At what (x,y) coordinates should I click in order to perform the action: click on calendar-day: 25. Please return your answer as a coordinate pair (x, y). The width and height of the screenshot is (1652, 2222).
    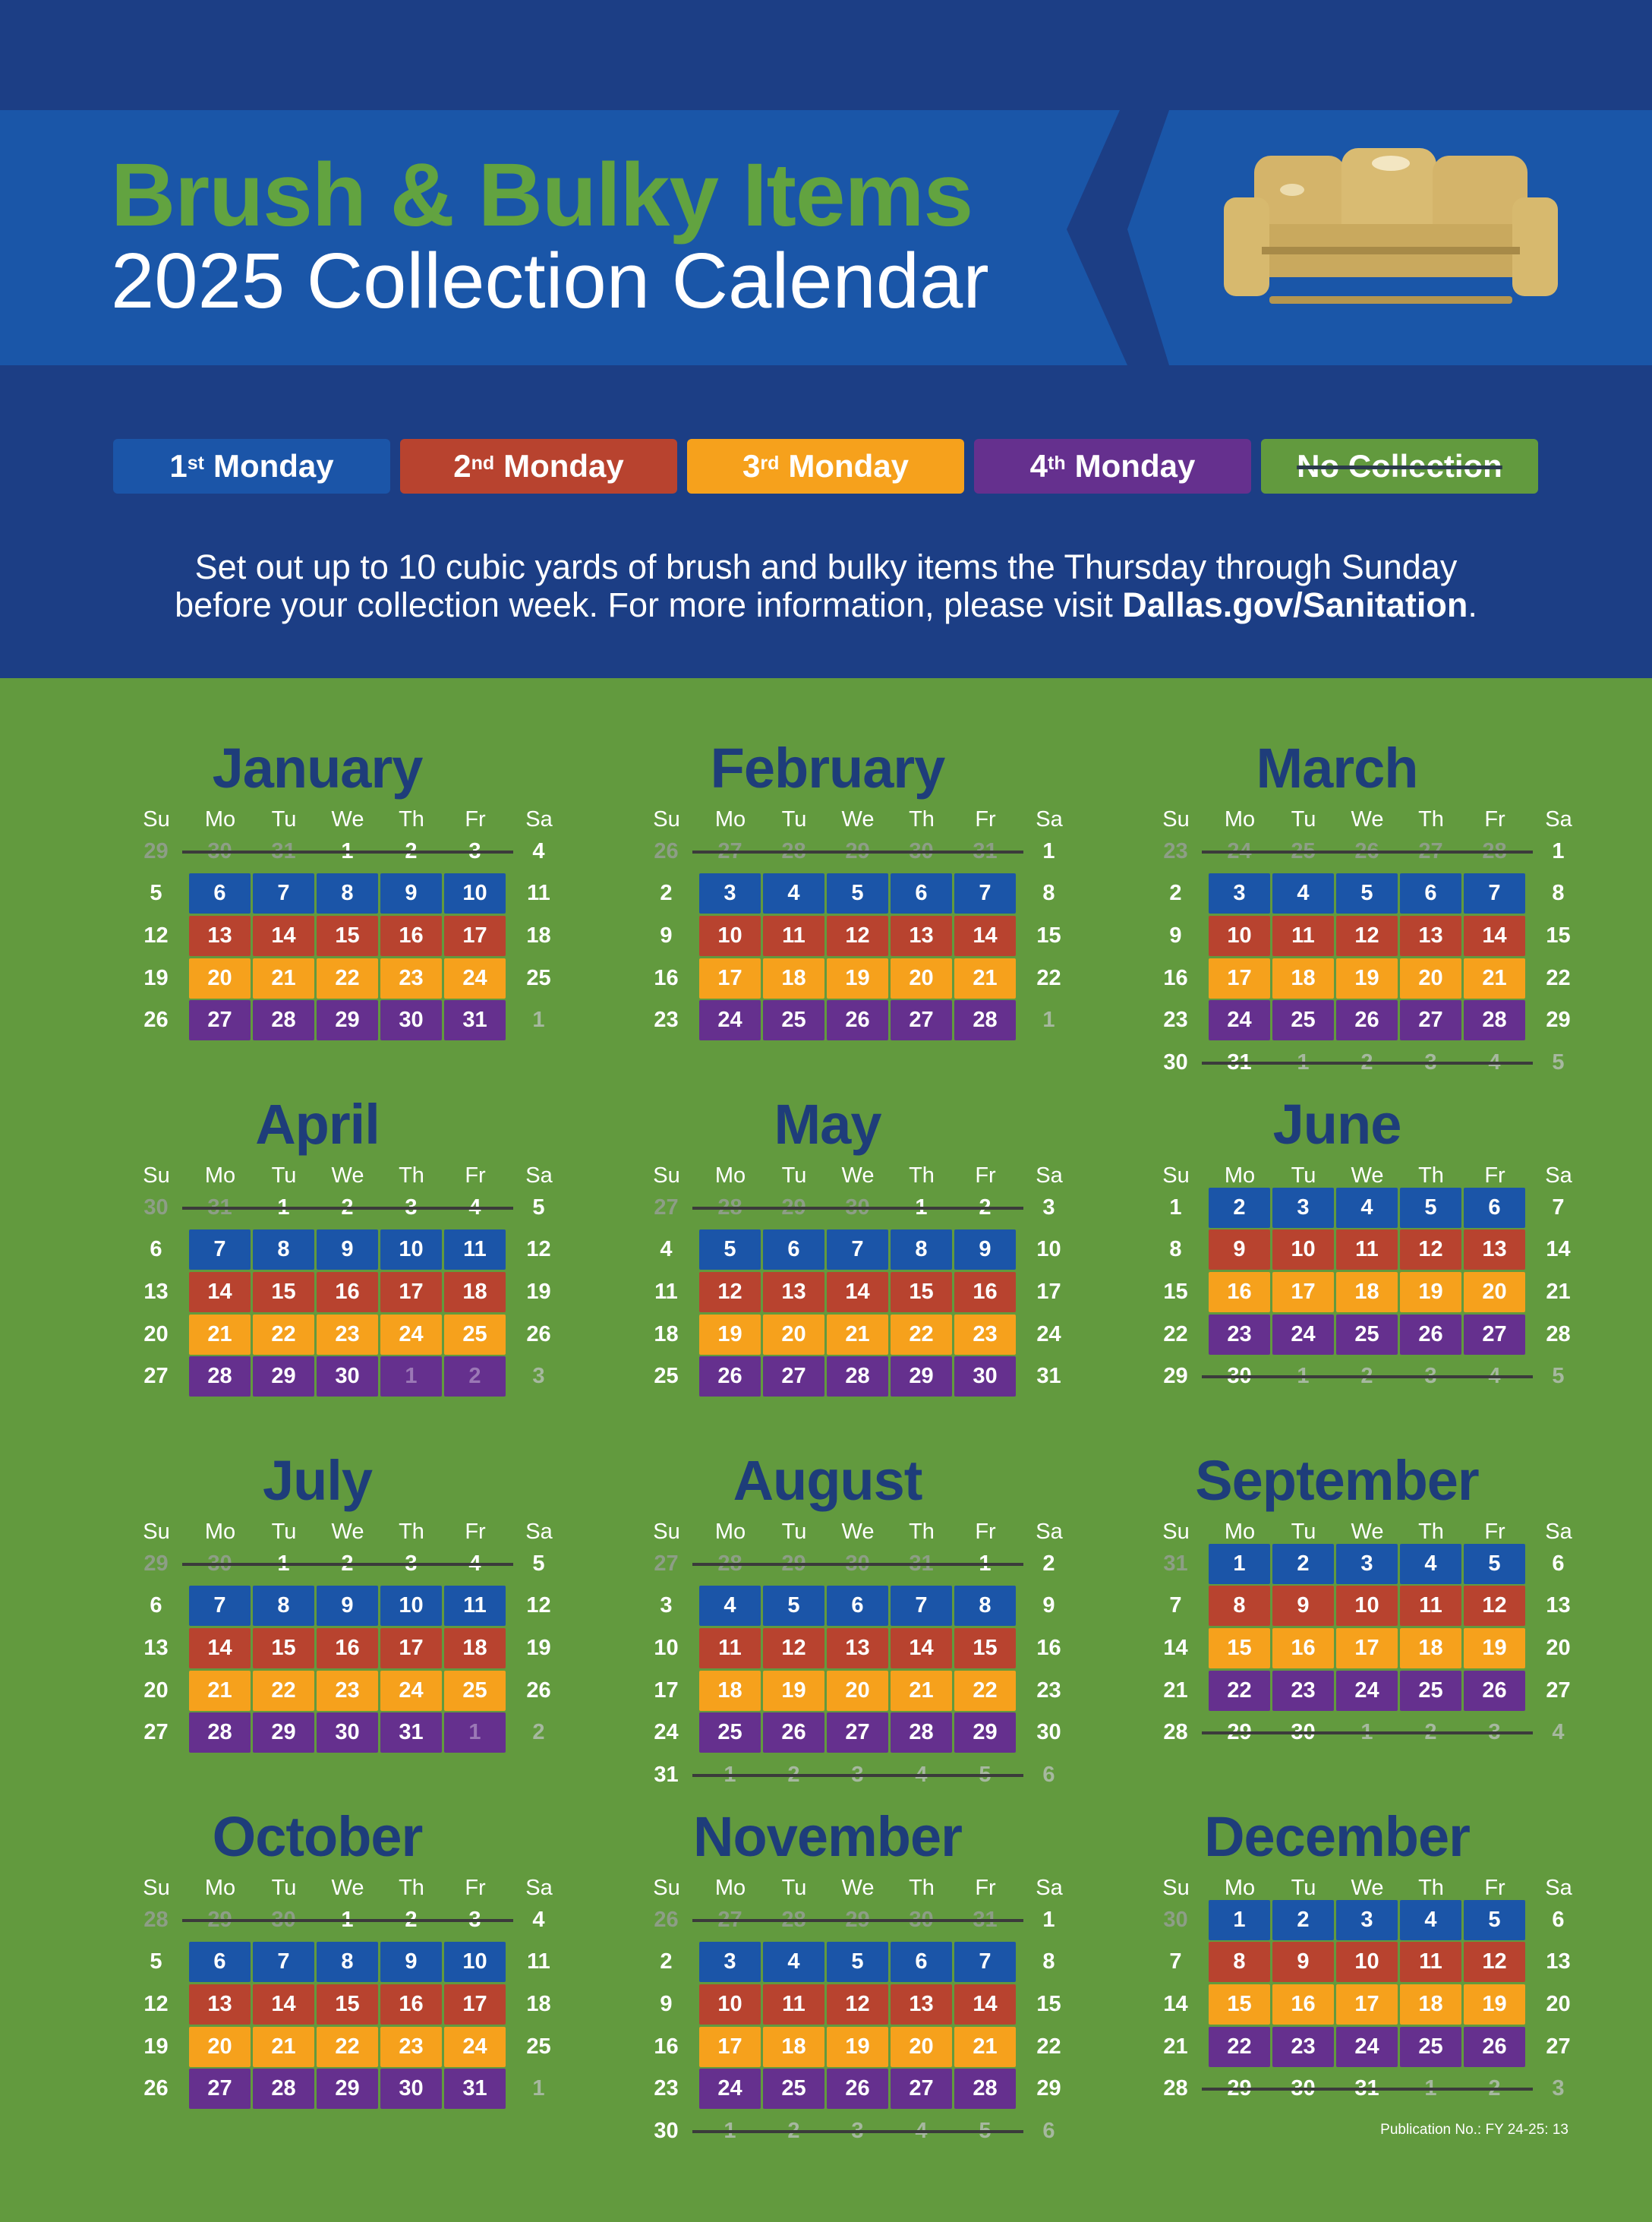
    Looking at the image, I should click on (666, 1376).